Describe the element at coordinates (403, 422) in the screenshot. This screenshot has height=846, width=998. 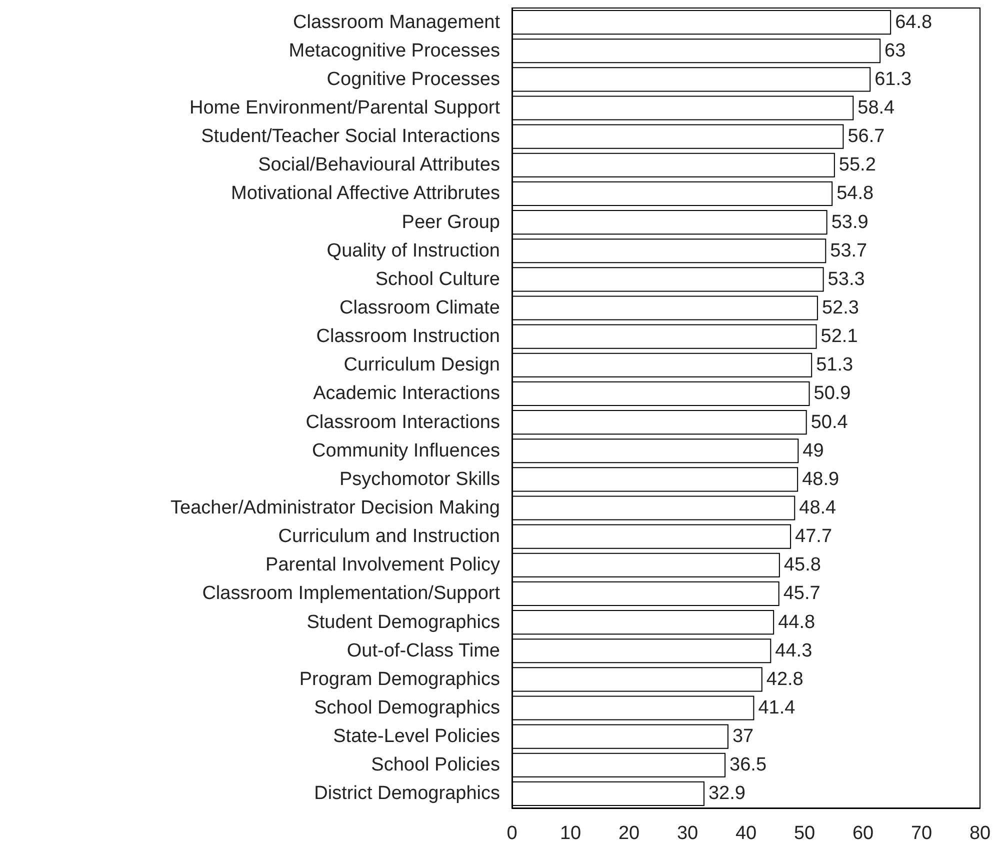
I see `y-tick-label: Classroom Interactions` at that location.